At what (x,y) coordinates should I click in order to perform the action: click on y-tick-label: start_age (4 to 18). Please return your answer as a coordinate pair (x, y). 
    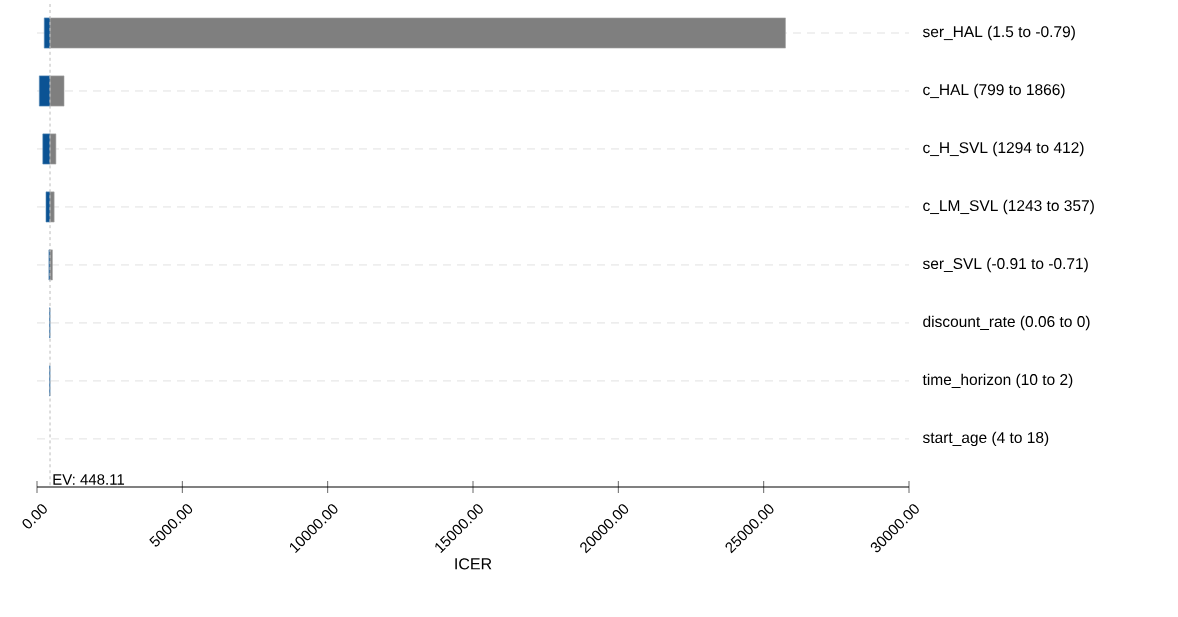
    Looking at the image, I should click on (985, 439).